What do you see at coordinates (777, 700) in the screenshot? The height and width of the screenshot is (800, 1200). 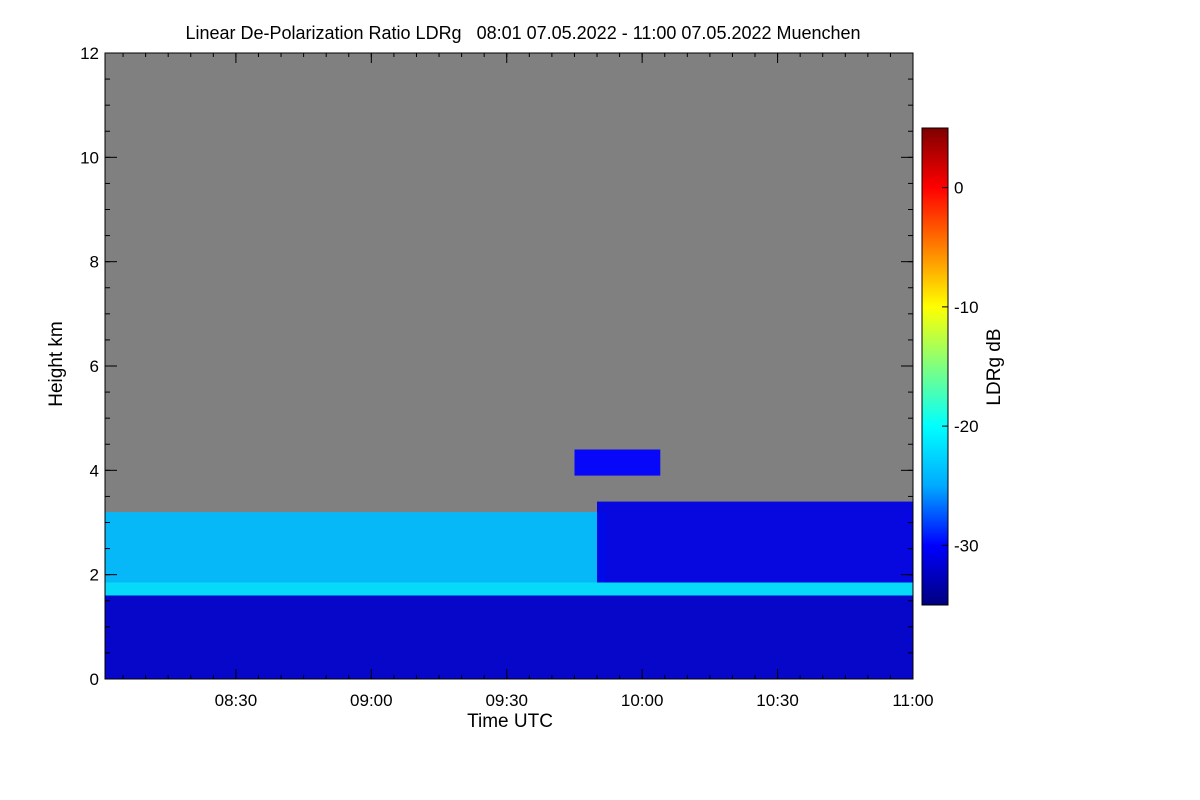 I see `x-tick-label: 10:30` at bounding box center [777, 700].